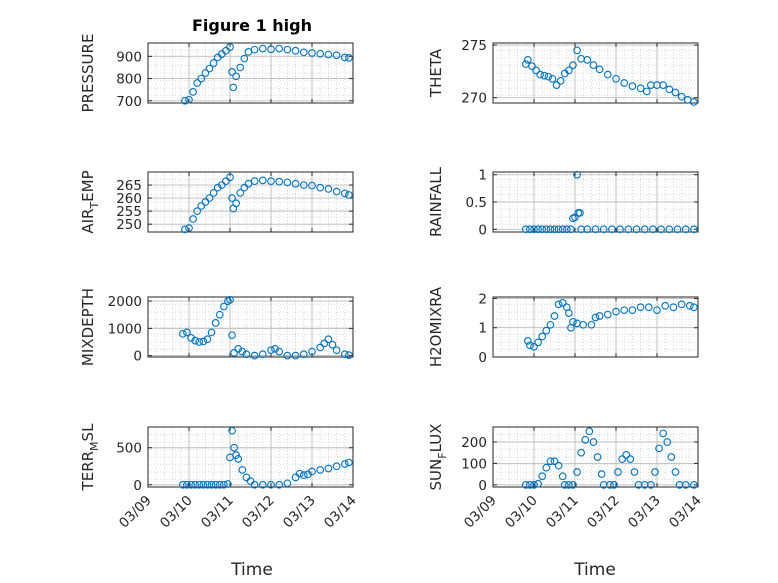 This screenshot has width=778, height=583. Describe the element at coordinates (595, 457) in the screenshot. I see `axes-box` at that location.